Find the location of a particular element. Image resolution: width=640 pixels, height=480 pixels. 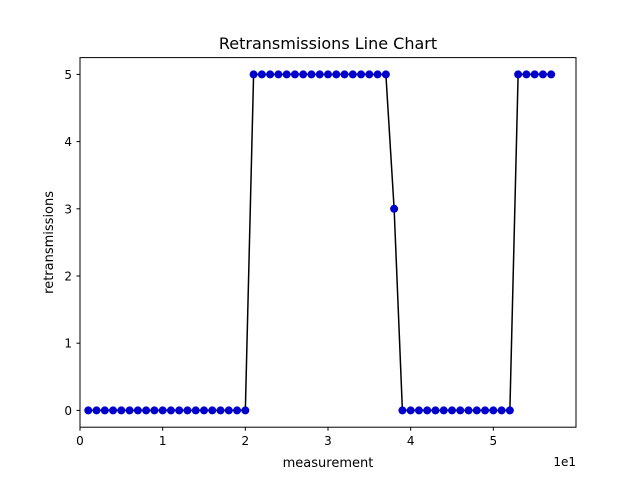

y-tick-label: 0 is located at coordinates (68, 411).